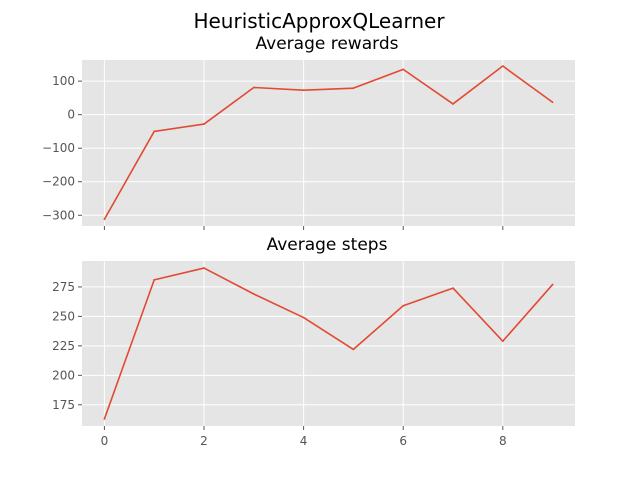 The height and width of the screenshot is (480, 640). I want to click on rewards-ytick-label: −200, so click(58, 182).